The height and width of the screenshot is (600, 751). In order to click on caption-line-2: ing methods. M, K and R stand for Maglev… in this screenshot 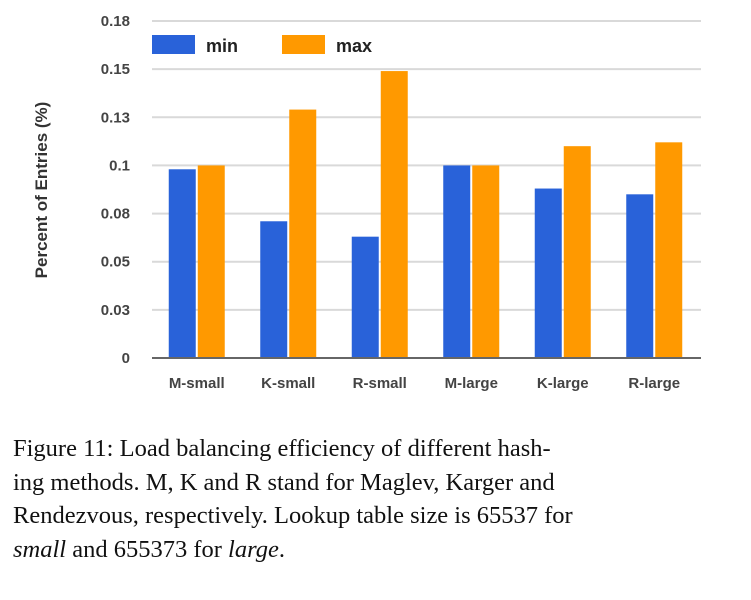, I will do `click(284, 482)`.